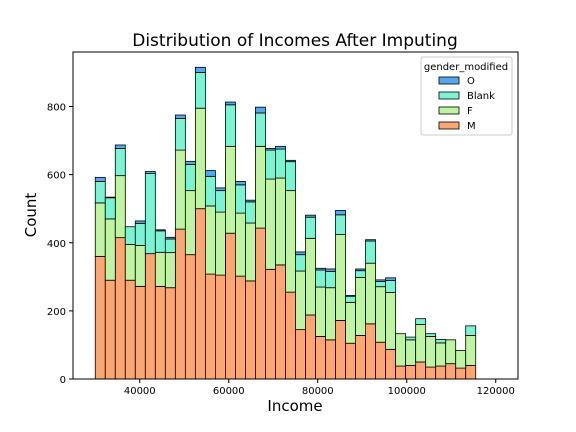 The width and height of the screenshot is (576, 432). What do you see at coordinates (318, 391) in the screenshot?
I see `x-tick-label: 80000` at bounding box center [318, 391].